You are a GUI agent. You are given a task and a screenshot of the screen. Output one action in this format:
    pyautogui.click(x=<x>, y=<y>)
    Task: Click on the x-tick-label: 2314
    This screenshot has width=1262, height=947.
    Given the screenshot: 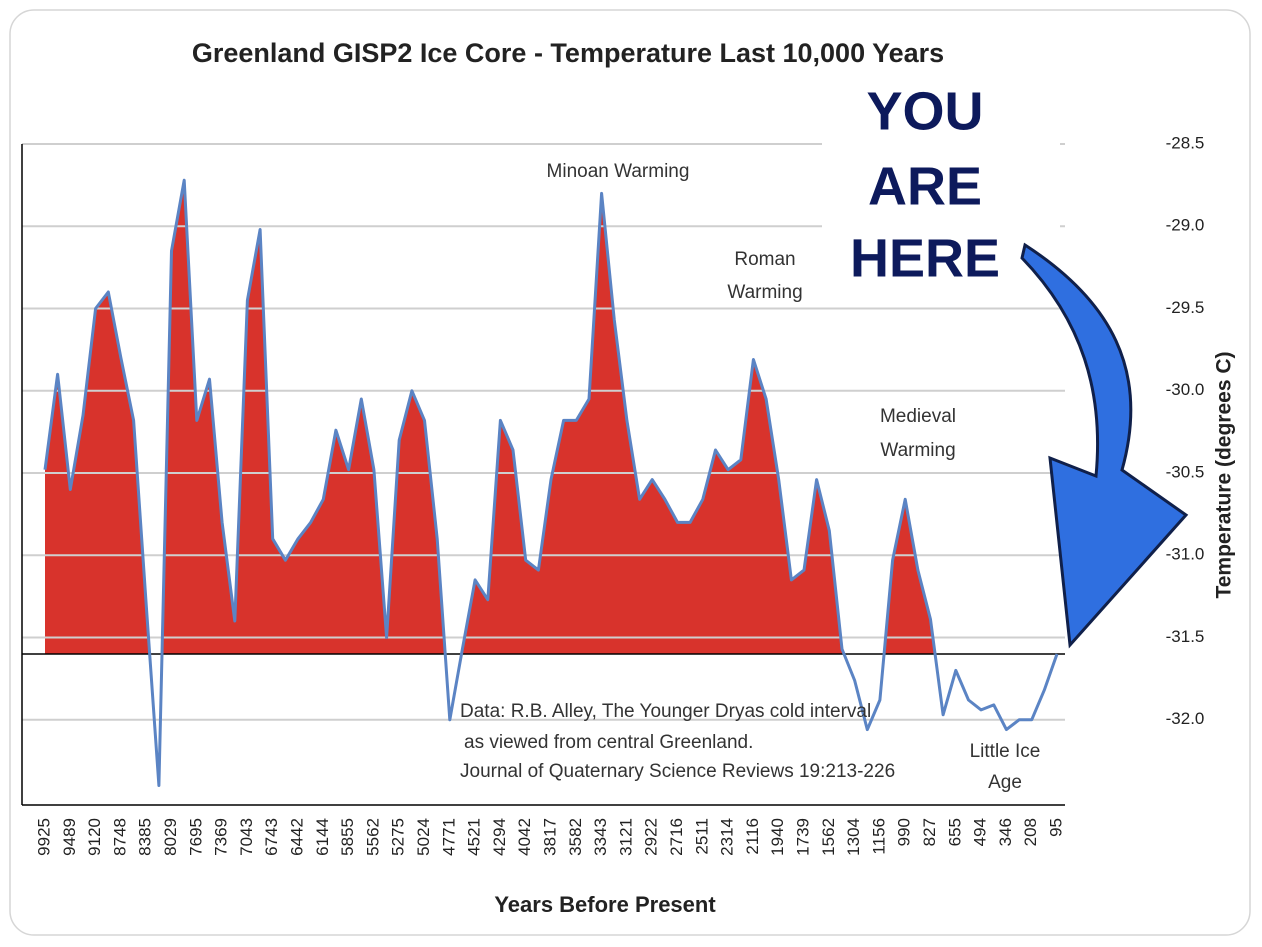 What is the action you would take?
    pyautogui.click(x=727, y=837)
    